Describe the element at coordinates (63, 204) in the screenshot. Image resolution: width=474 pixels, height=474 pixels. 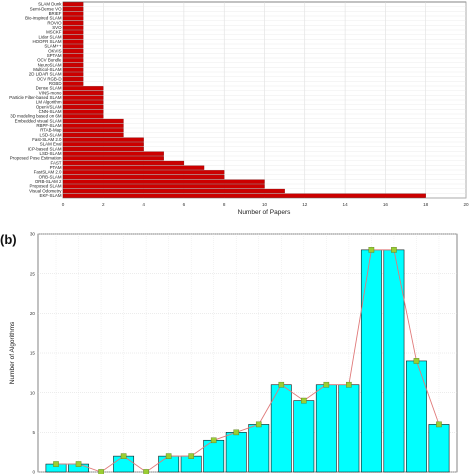
I see `panel-a-x-tick: 0` at that location.